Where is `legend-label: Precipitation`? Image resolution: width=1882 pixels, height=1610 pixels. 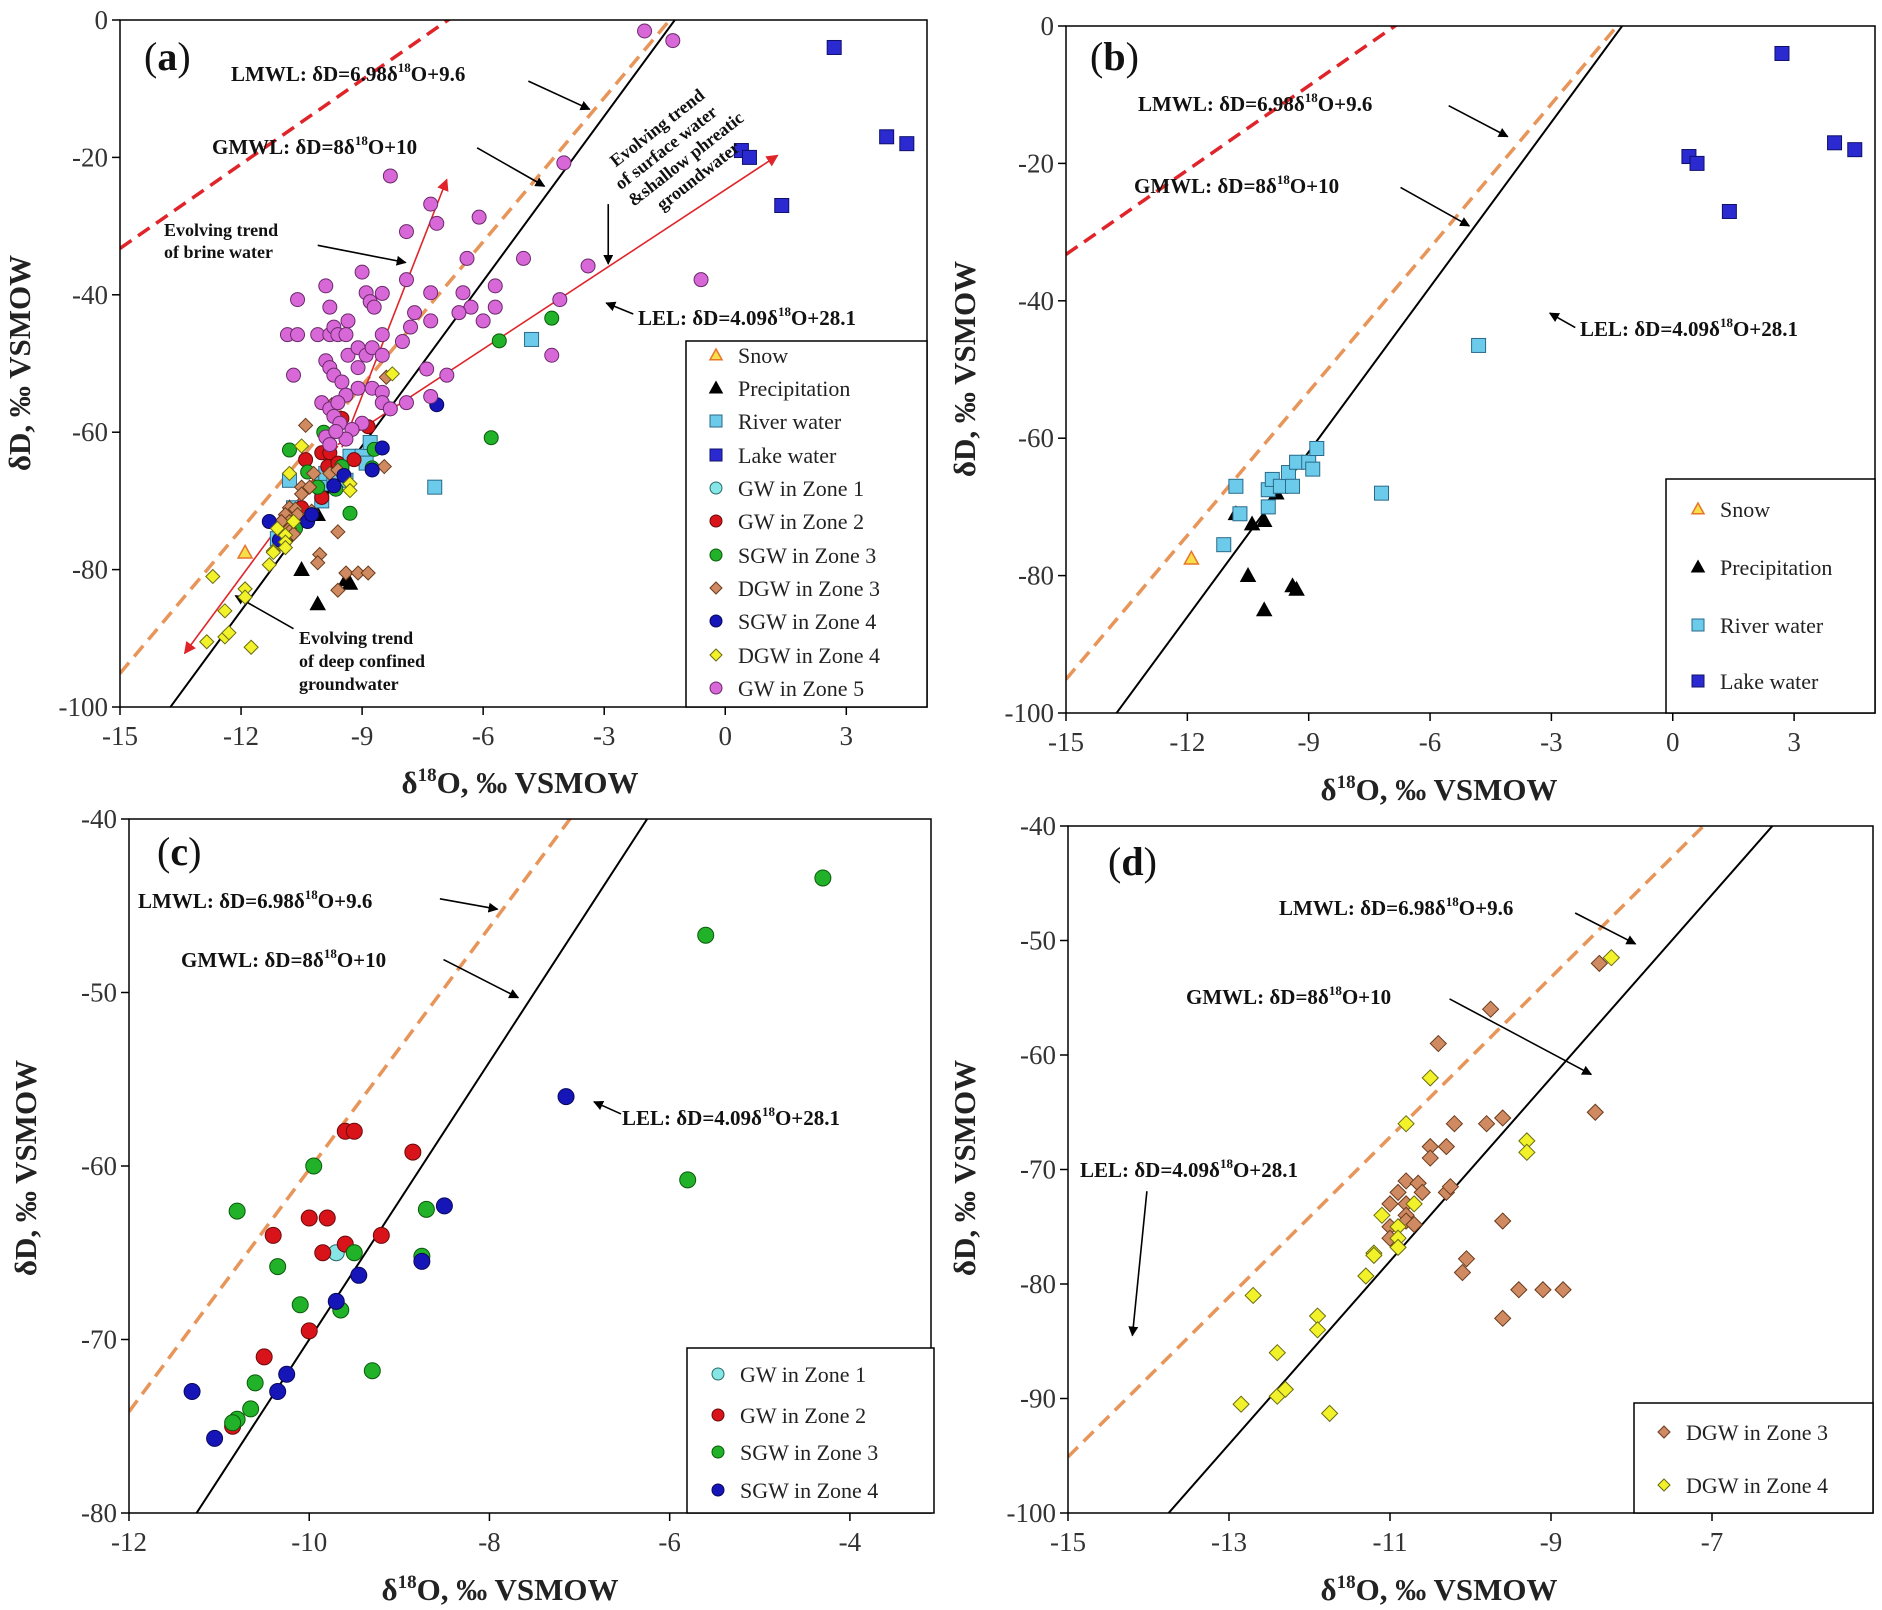
legend-label: Precipitation is located at coordinates (794, 388).